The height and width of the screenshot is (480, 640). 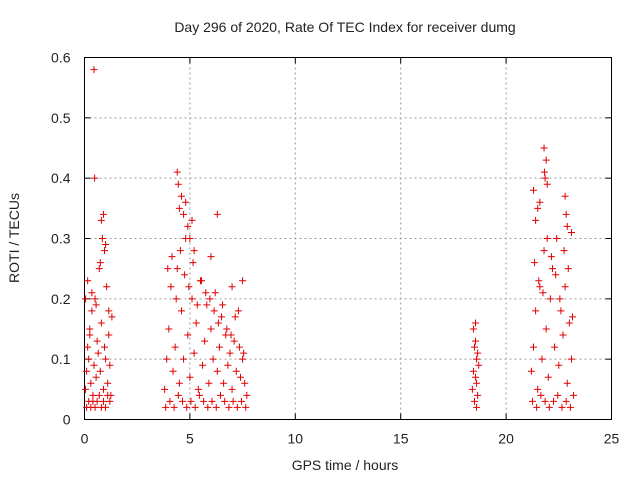 I want to click on y-tick-labels: 0 0.1 0.2 0.3 0.4 0.5 0.6, so click(x=61, y=239).